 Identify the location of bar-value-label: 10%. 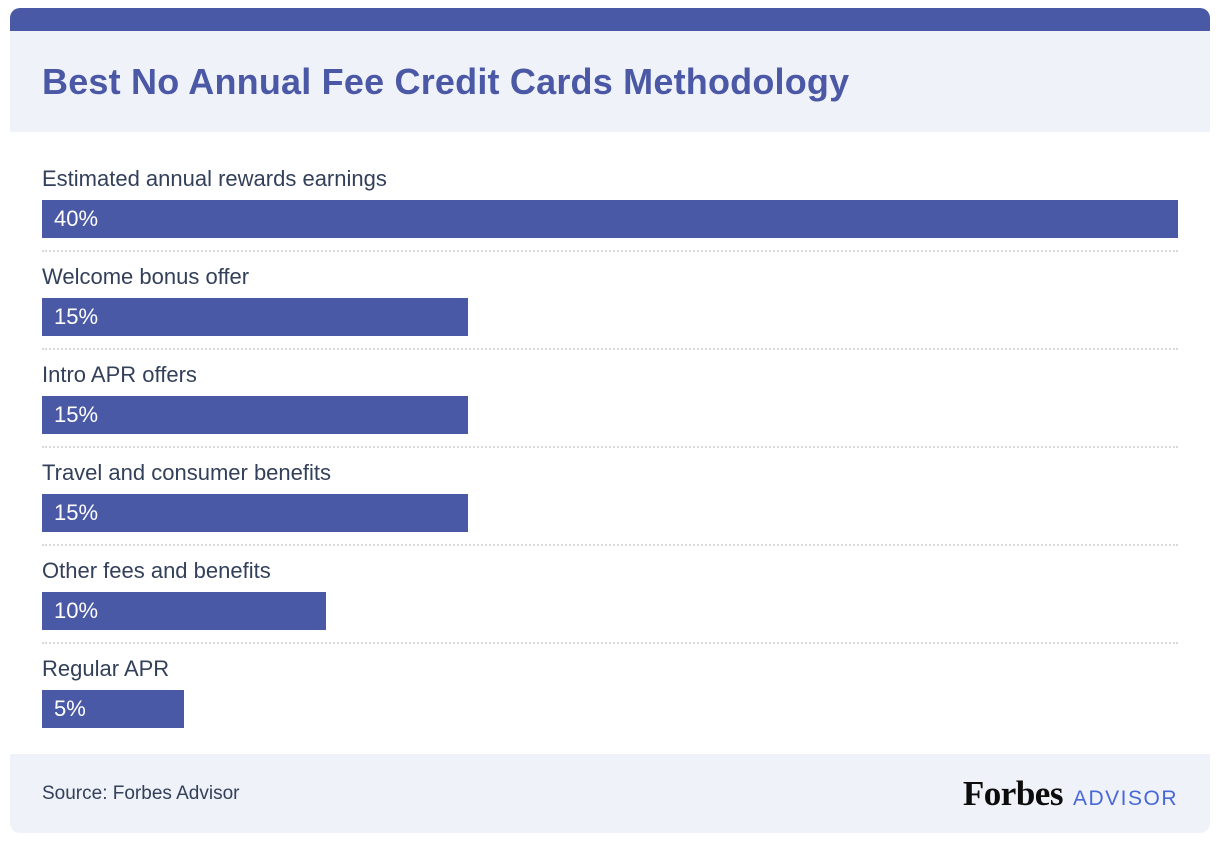
(76, 610).